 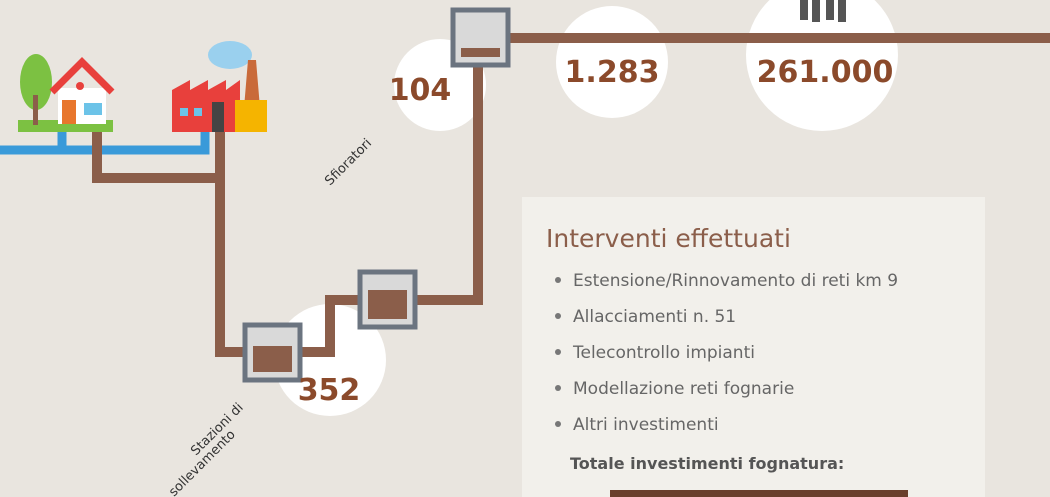 What do you see at coordinates (420, 90) in the screenshot?
I see `stat-value: 104` at bounding box center [420, 90].